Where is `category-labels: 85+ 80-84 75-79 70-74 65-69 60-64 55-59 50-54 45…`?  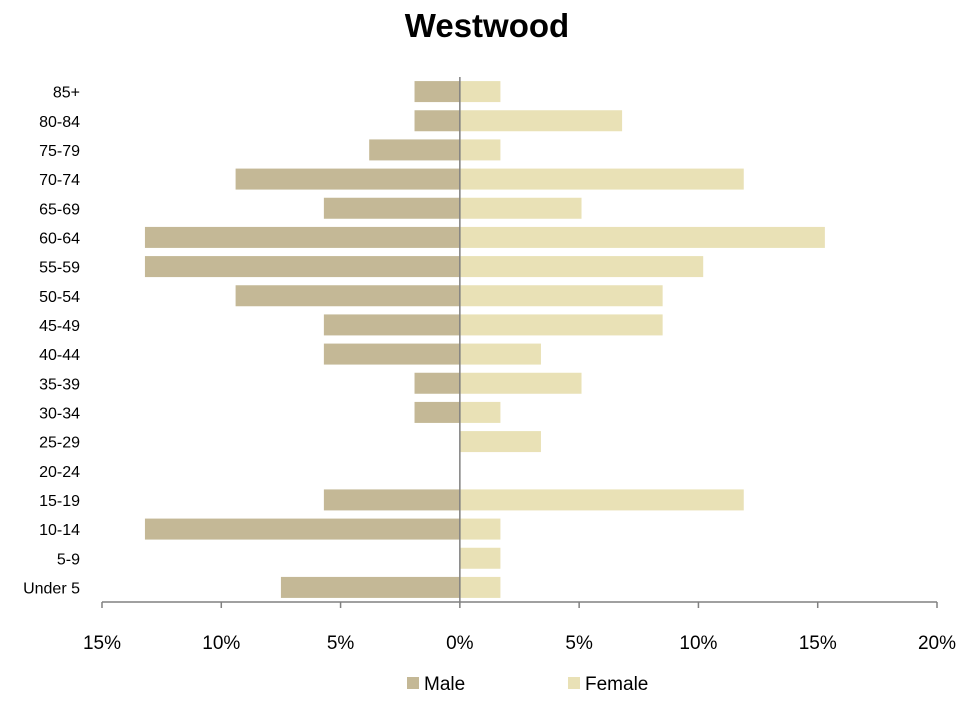
category-labels: 85+ 80-84 75-79 70-74 65-69 60-64 55-59 50-54 45… is located at coordinates (51, 341).